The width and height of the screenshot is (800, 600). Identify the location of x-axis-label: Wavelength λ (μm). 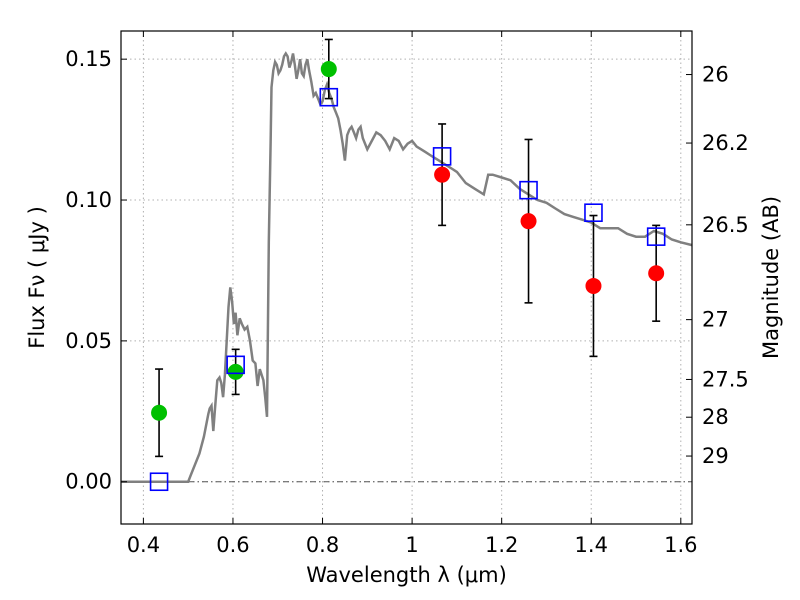
(406, 575).